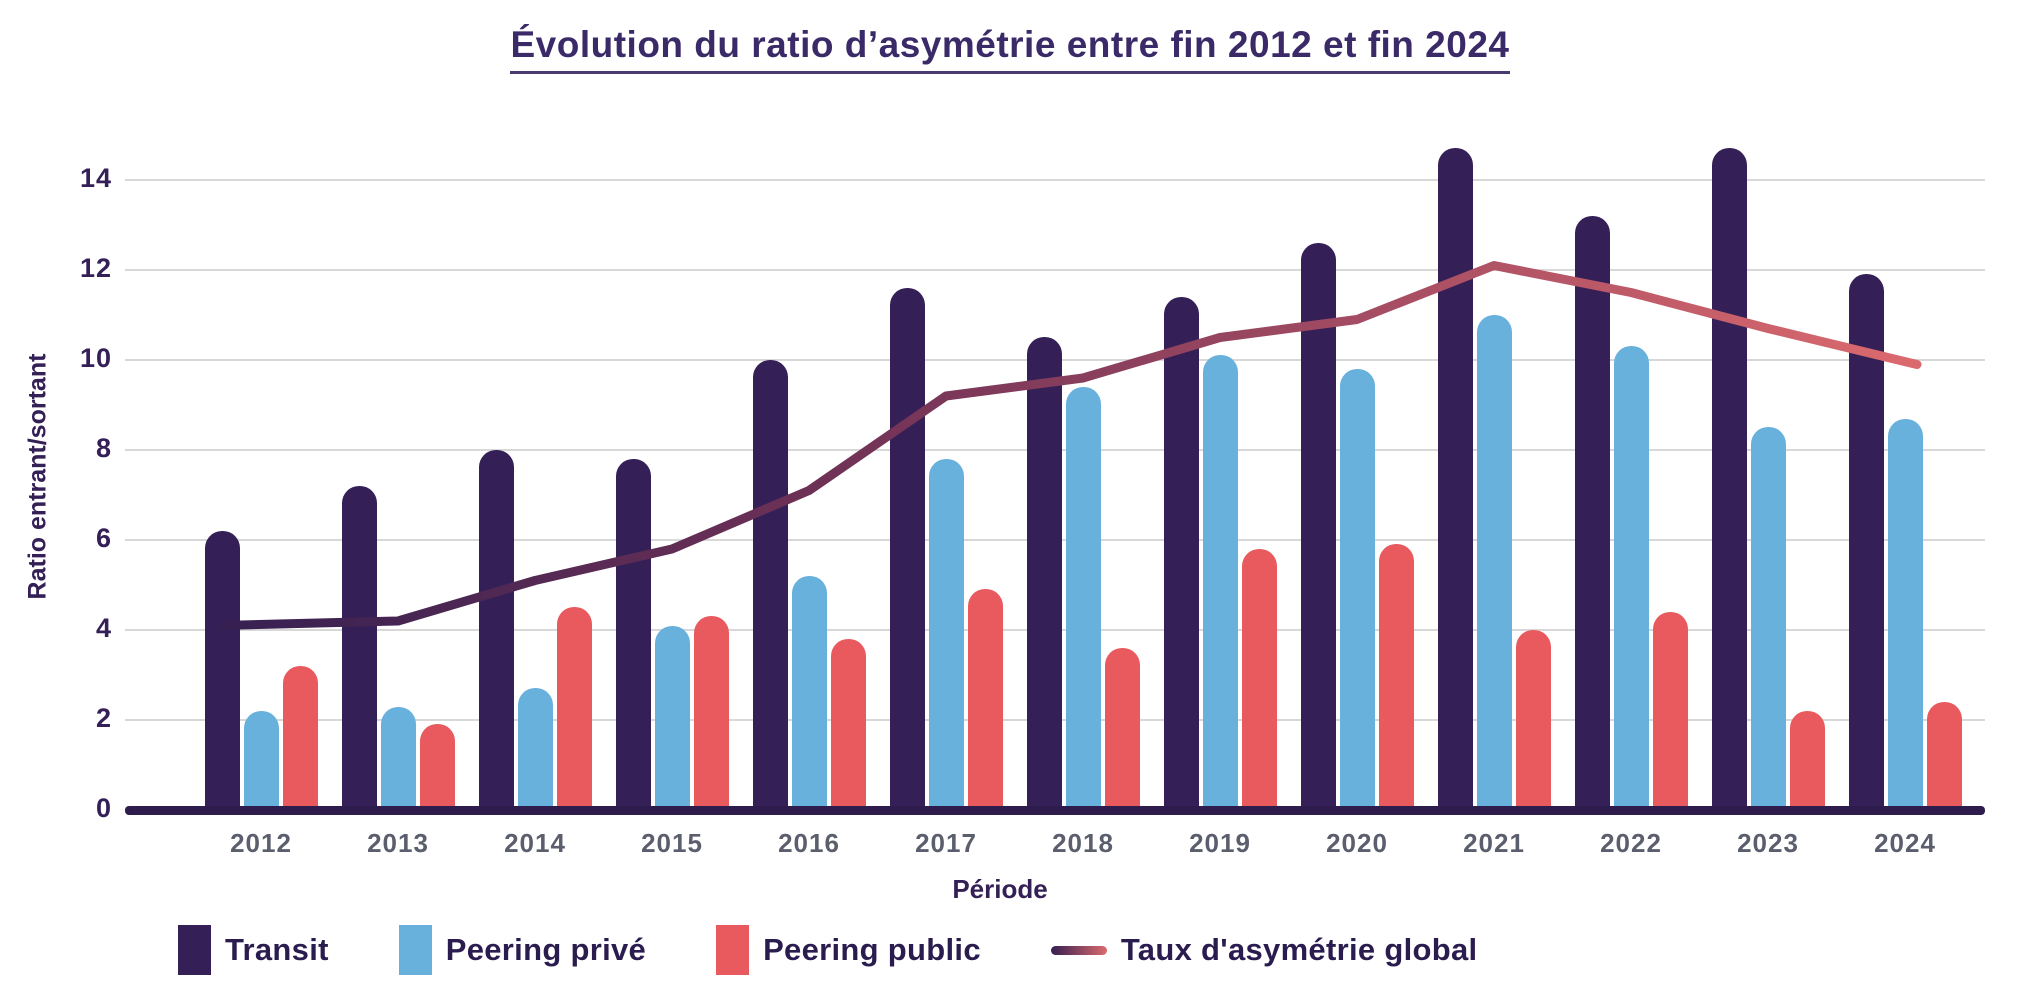  Describe the element at coordinates (946, 843) in the screenshot. I see `x-tick-label: 2017` at that location.